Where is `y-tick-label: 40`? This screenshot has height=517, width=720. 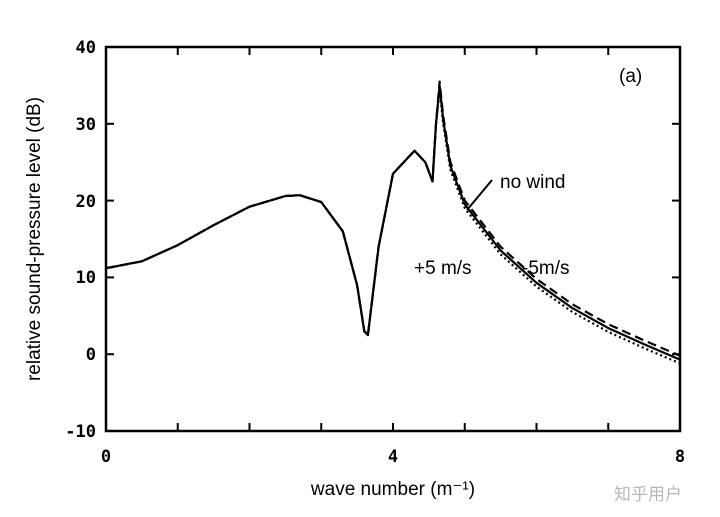 y-tick-label: 40 is located at coordinates (86, 48).